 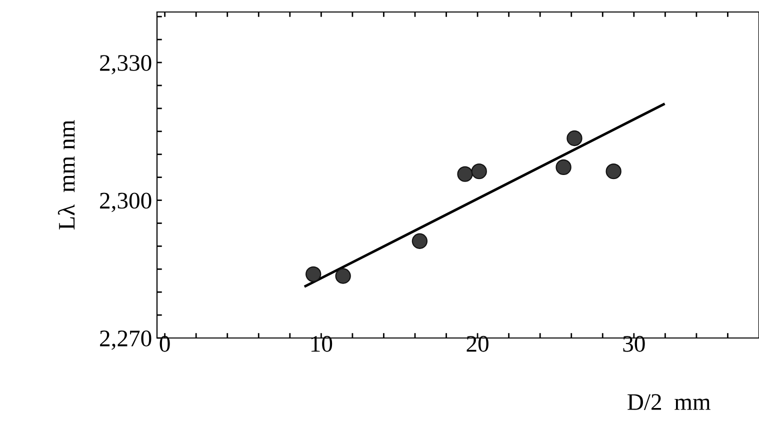 I want to click on y-tick-label: 2,270, so click(x=126, y=340).